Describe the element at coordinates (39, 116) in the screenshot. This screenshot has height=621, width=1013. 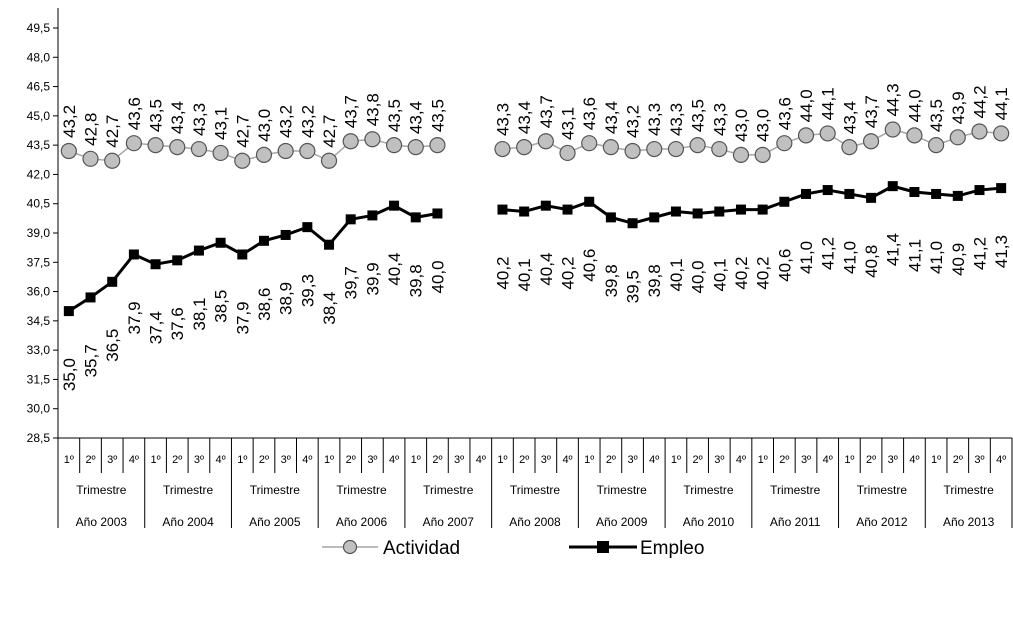
I see `y-tick-label: 45,0` at that location.